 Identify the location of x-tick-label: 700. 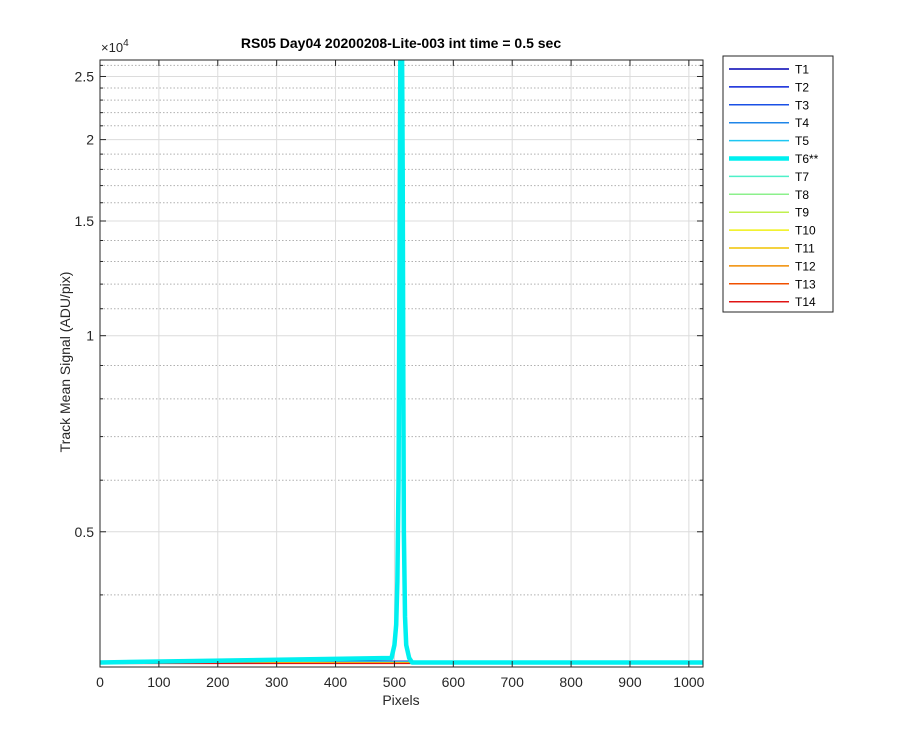
(513, 682).